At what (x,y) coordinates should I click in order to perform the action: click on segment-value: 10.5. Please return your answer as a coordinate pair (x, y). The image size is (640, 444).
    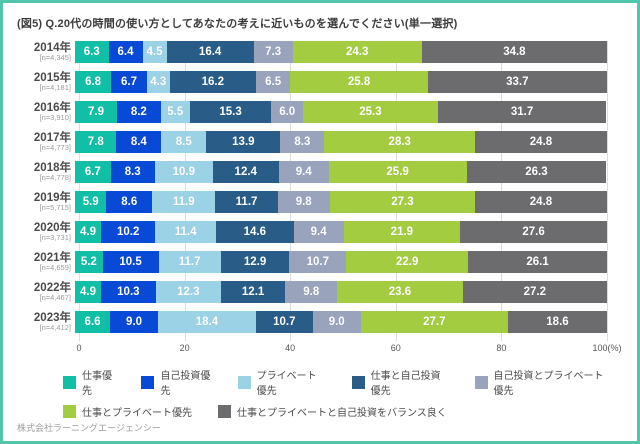
    Looking at the image, I should click on (130, 262).